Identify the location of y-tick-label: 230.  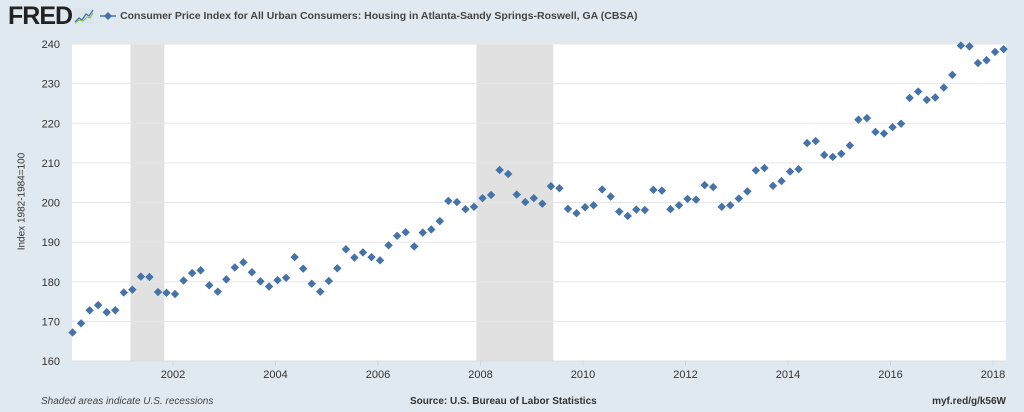
(51, 85).